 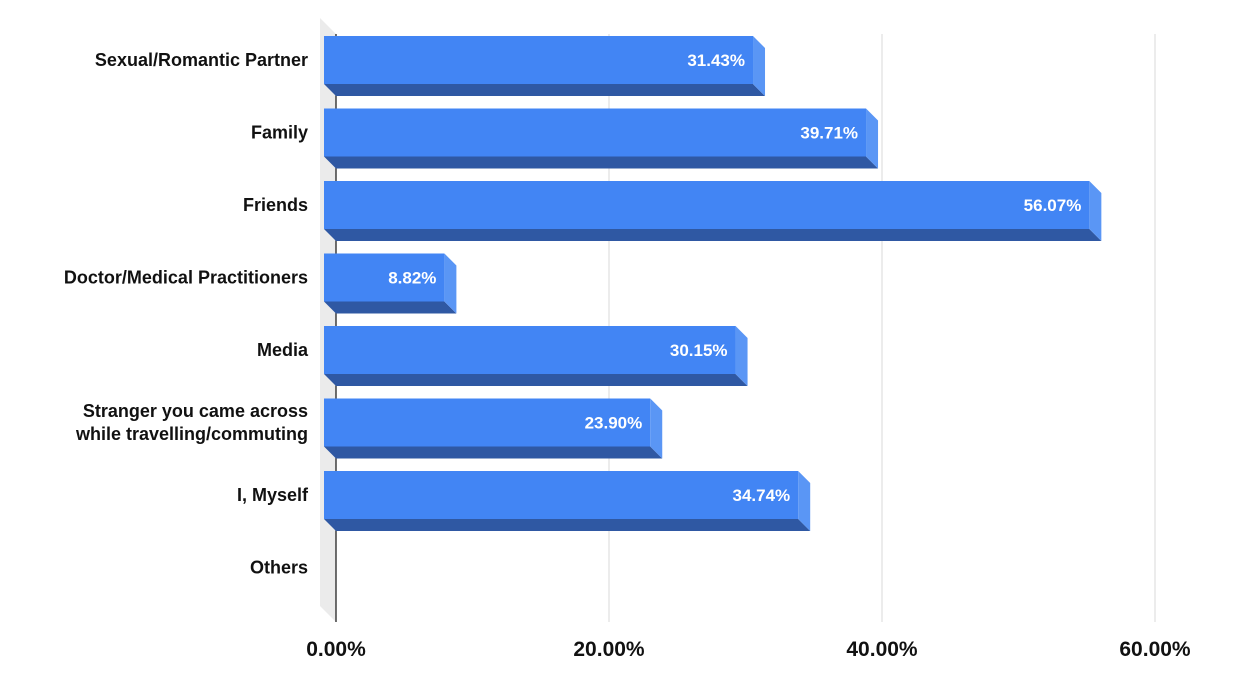 I want to click on category-label: I, Myself, so click(x=273, y=495).